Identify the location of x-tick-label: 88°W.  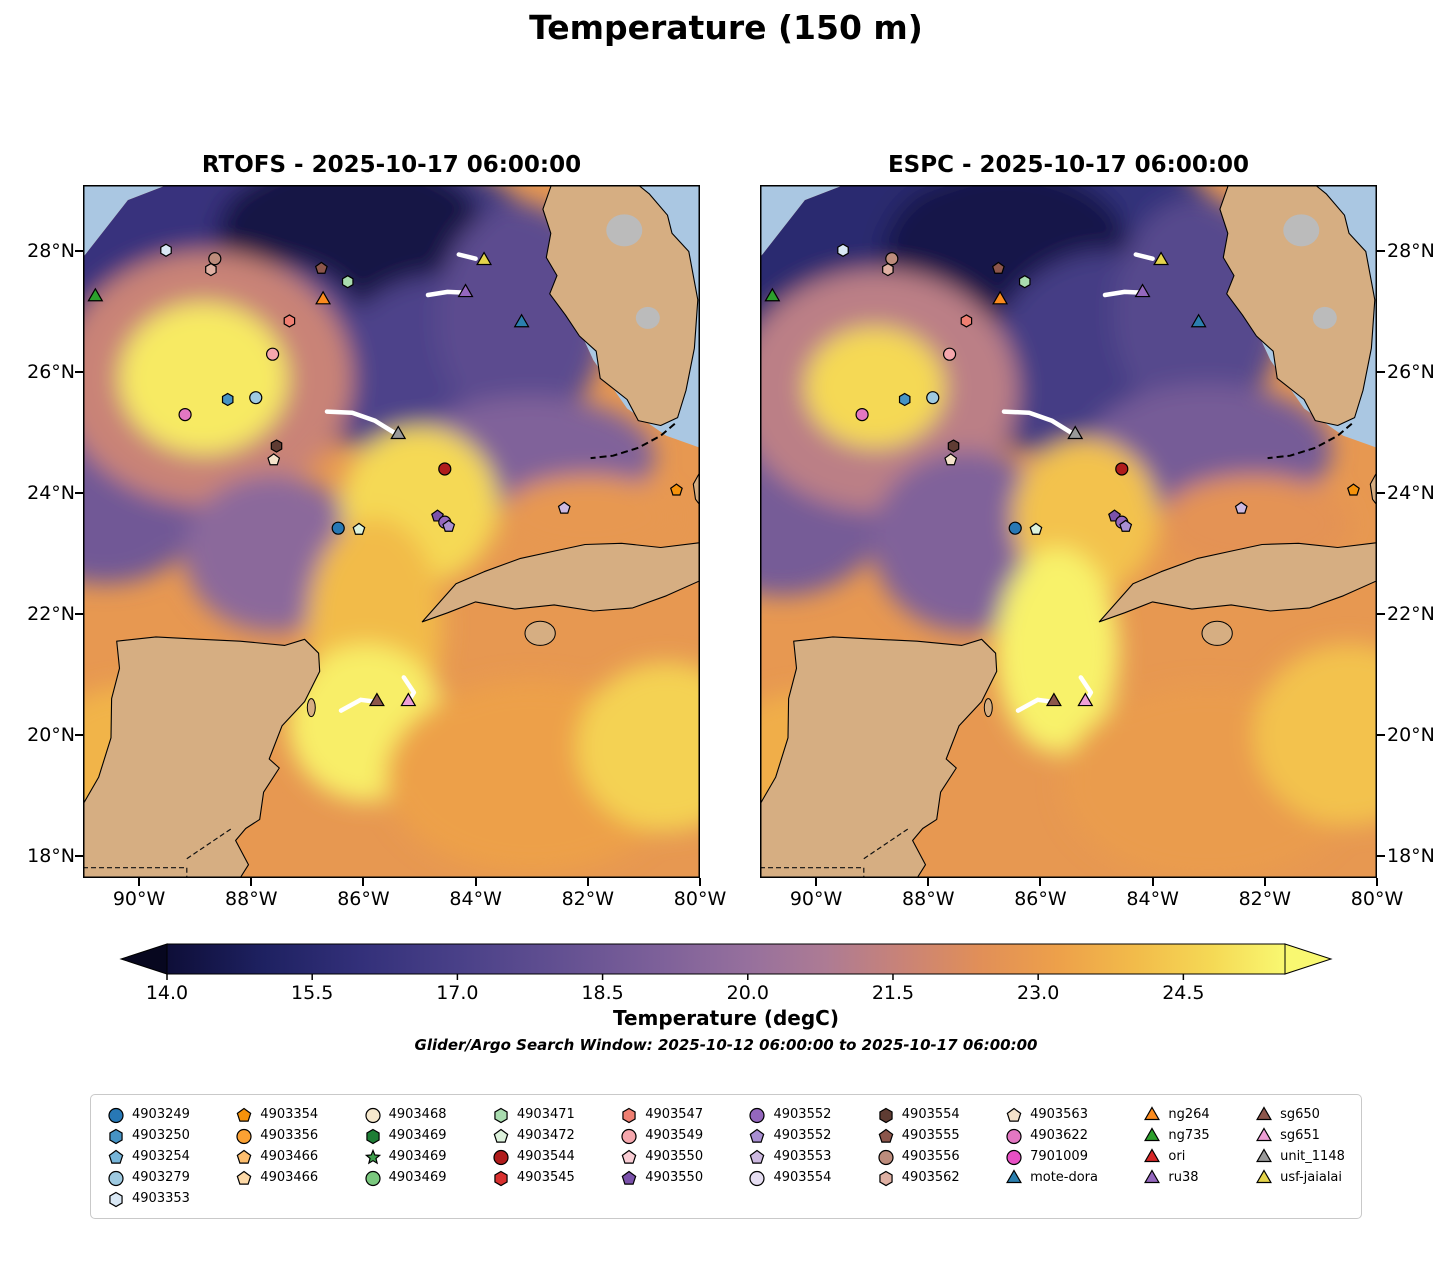
(251, 899).